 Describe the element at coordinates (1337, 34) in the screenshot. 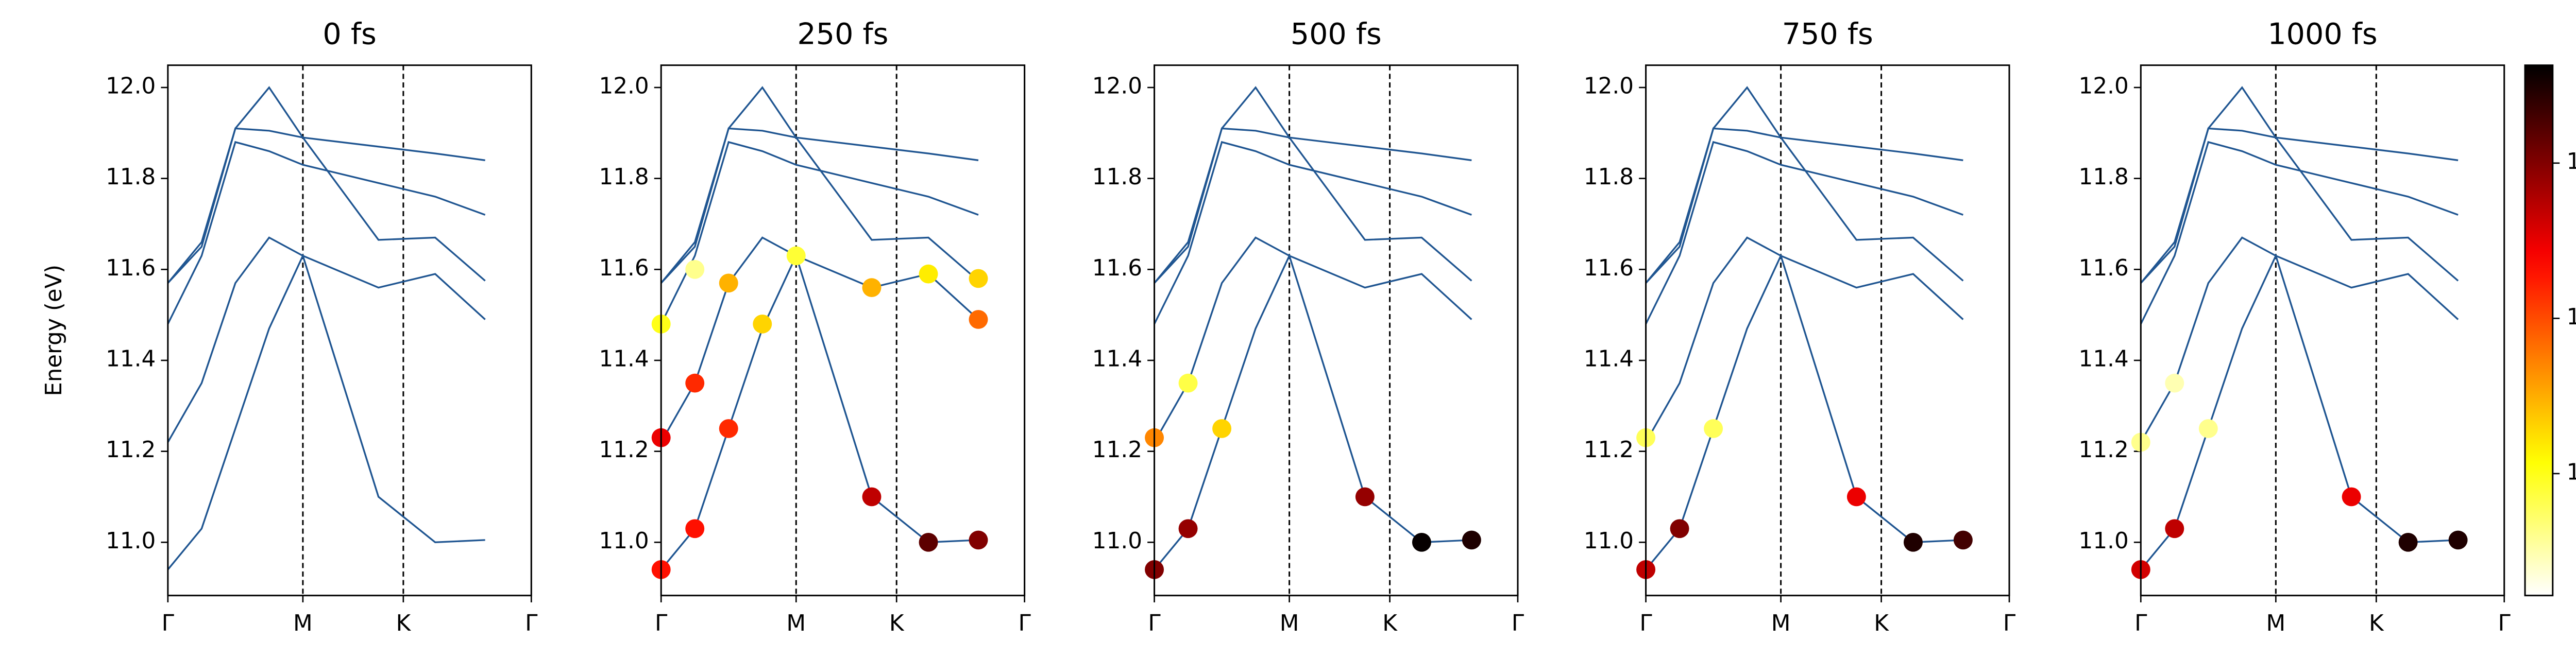

I see `panel-title: 500 fs` at that location.